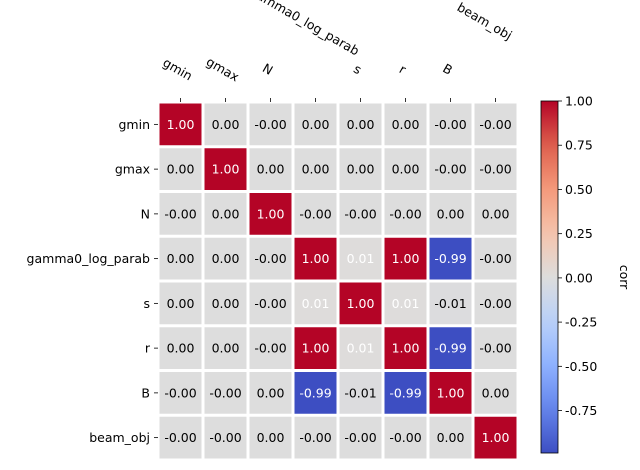 The image size is (640, 470). I want to click on colorbar-tick-label: 1.00, so click(579, 101).